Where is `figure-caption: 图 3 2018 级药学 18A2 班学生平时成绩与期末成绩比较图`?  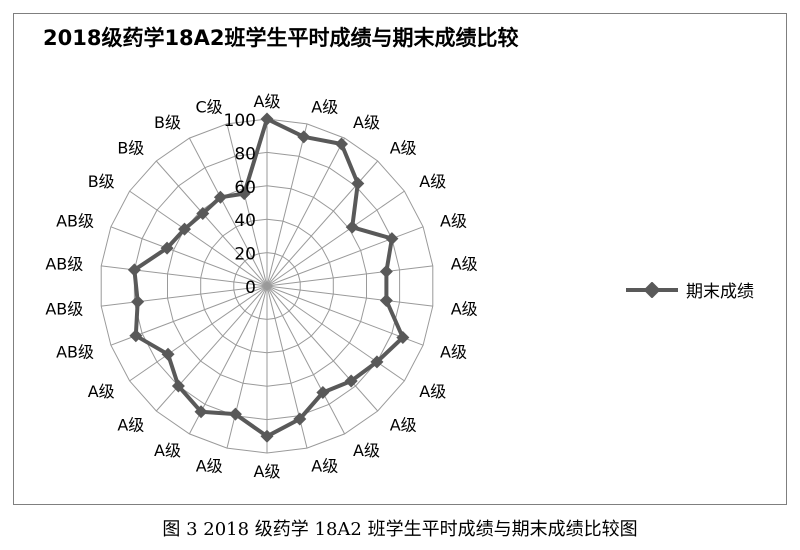 figure-caption: 图 3 2018 级药学 18A2 班学生平时成绩与期末成绩比较图 is located at coordinates (400, 529).